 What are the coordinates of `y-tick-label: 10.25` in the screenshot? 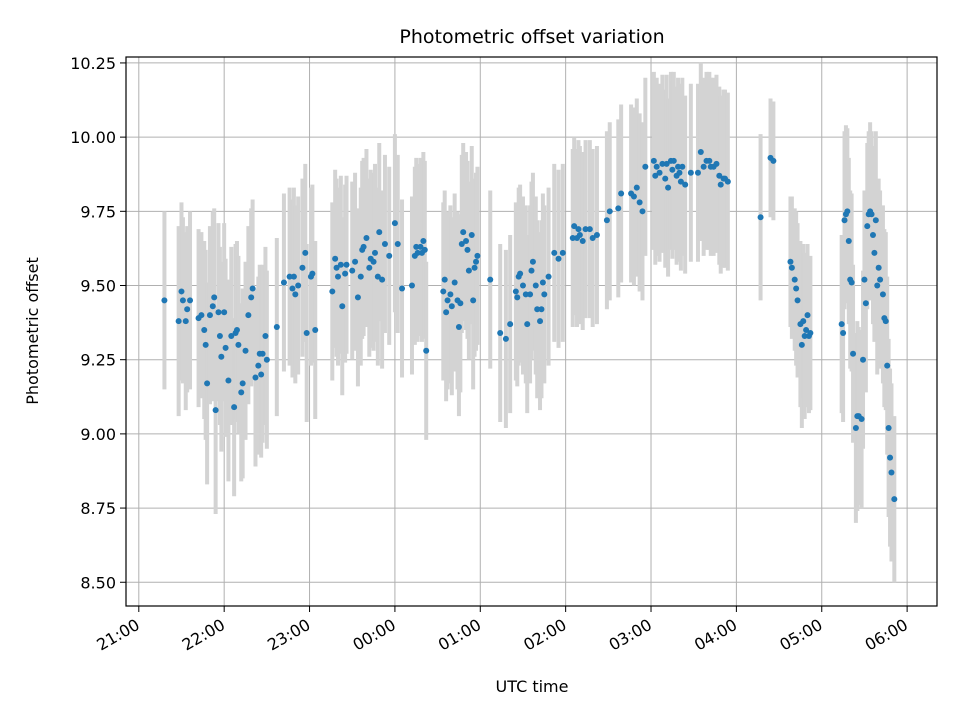 It's located at (93, 63).